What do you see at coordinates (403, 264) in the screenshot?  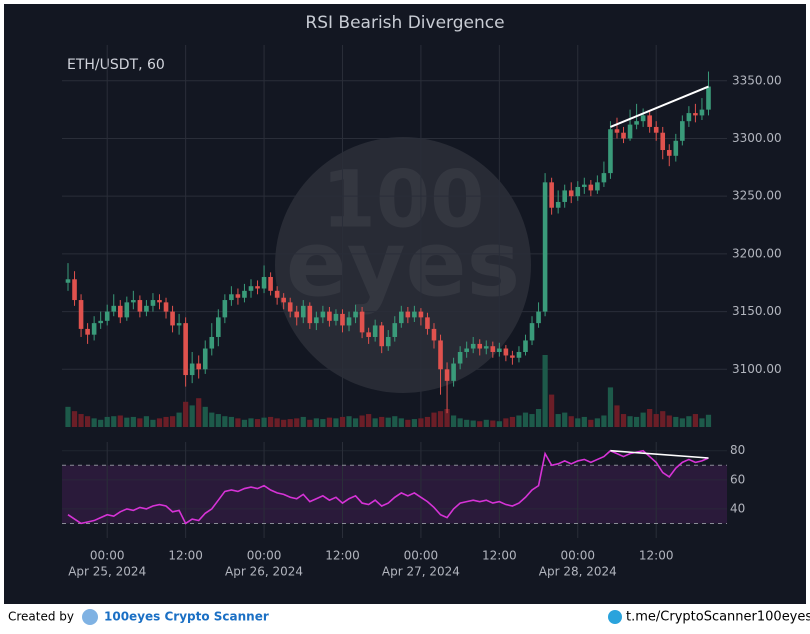 I see `watermark-text: eyes` at bounding box center [403, 264].